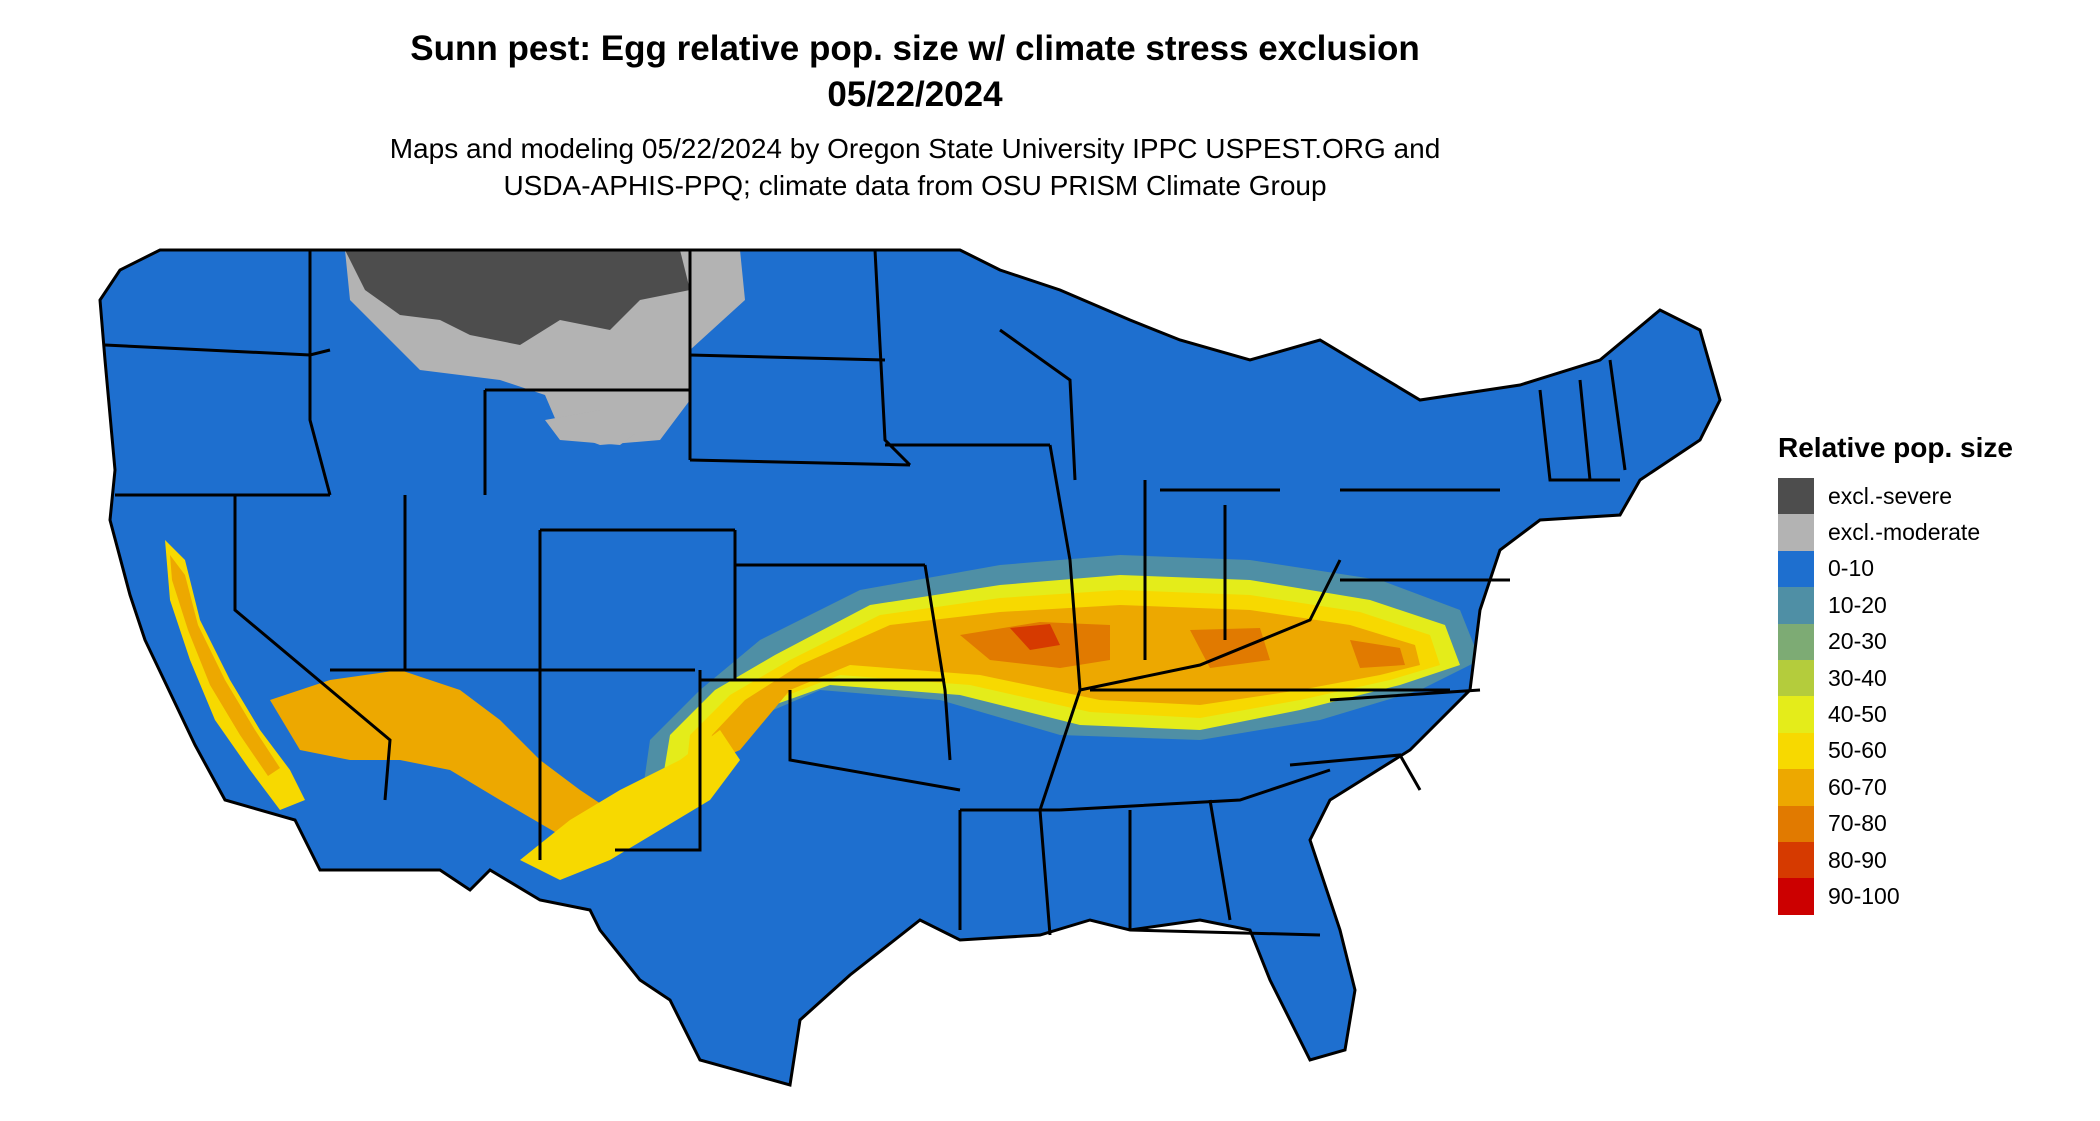 The width and height of the screenshot is (2100, 1121). I want to click on legend-label: excl.-moderate, so click(1904, 532).